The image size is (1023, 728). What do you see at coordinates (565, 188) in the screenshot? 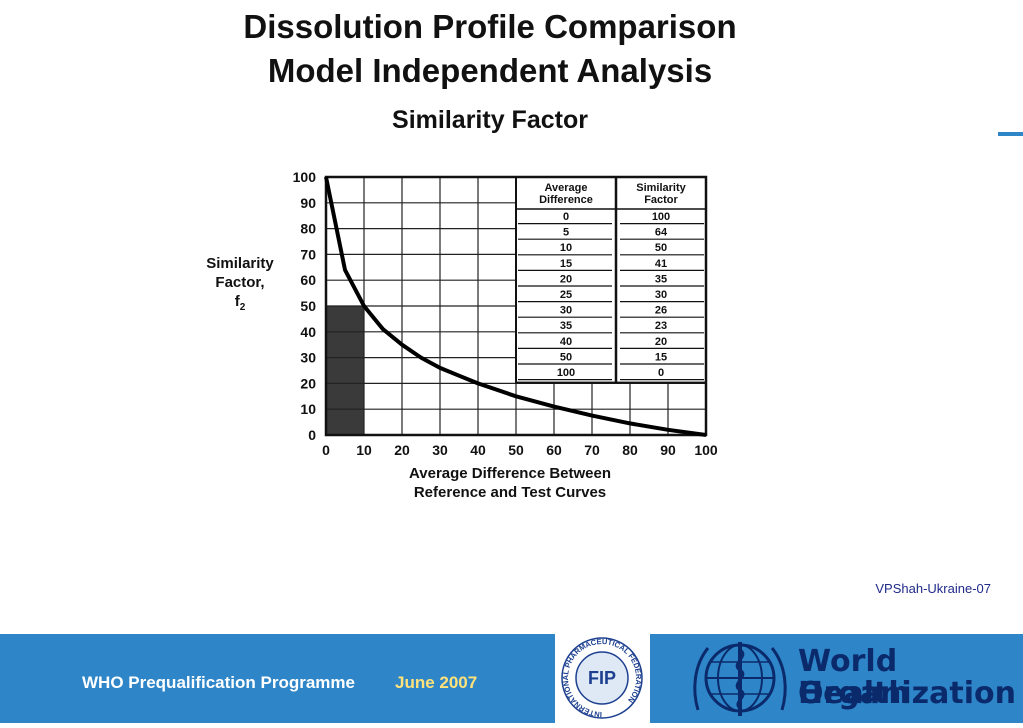
I see `table-header-text: Average` at bounding box center [565, 188].